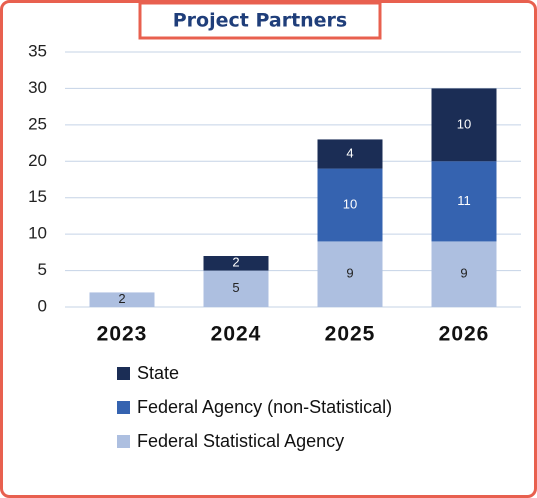 The image size is (537, 498). I want to click on title-box, so click(260, 20).